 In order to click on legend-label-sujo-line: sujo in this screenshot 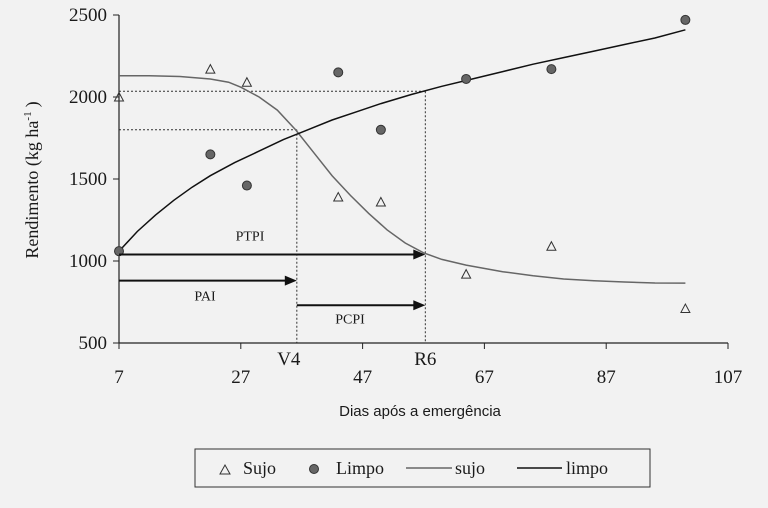, I will do `click(470, 468)`.